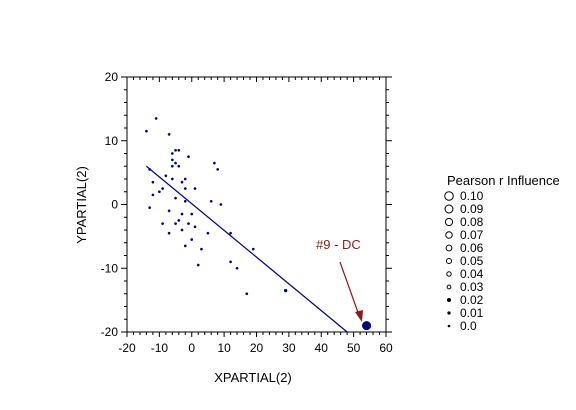 The image size is (576, 410). Describe the element at coordinates (359, 316) in the screenshot. I see `annotation-arrowhead` at that location.